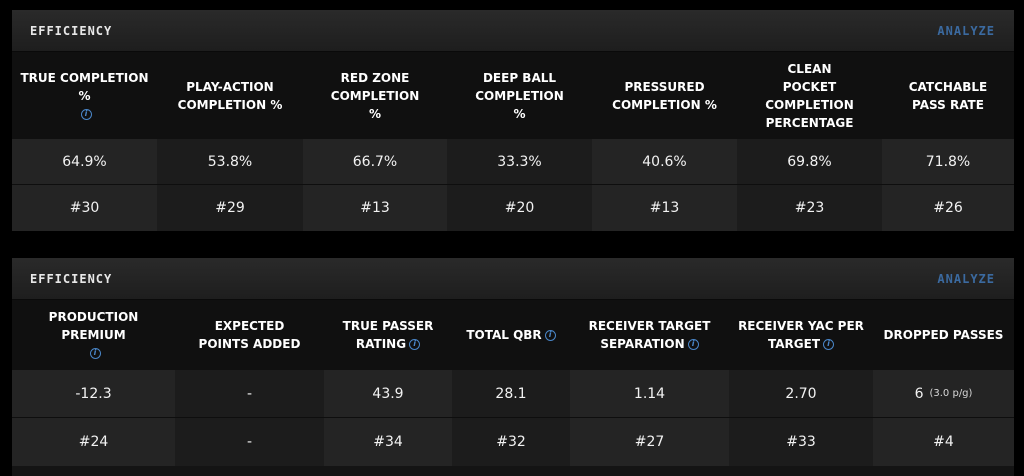 This screenshot has width=1024, height=476. I want to click on stat-value: 1.14, so click(649, 394).